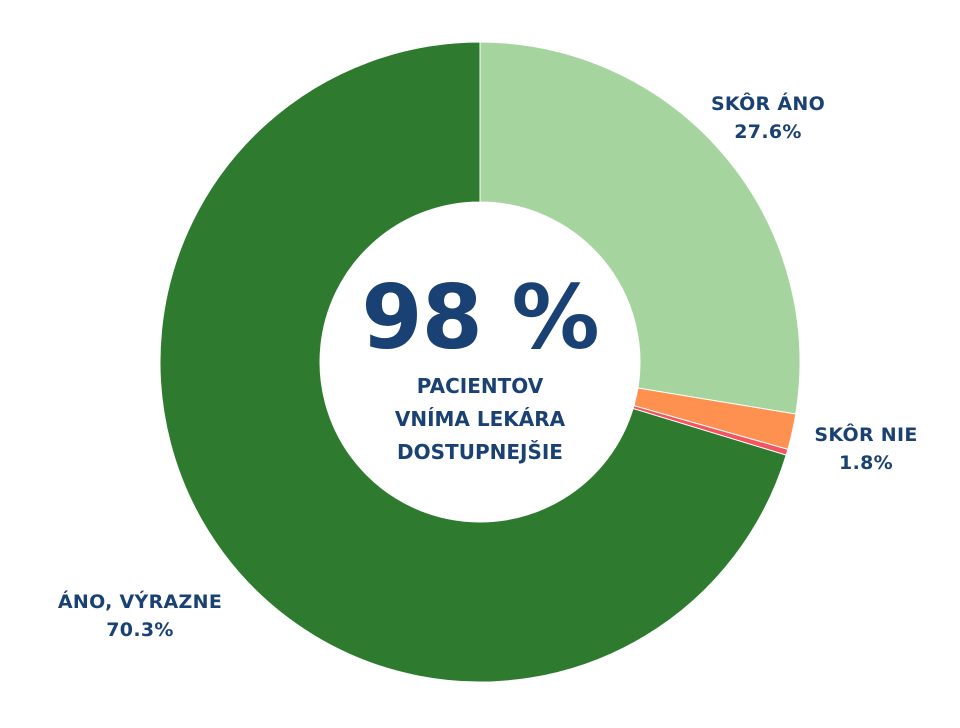  I want to click on label-skor-ano-pct: 27.6%, so click(768, 132).